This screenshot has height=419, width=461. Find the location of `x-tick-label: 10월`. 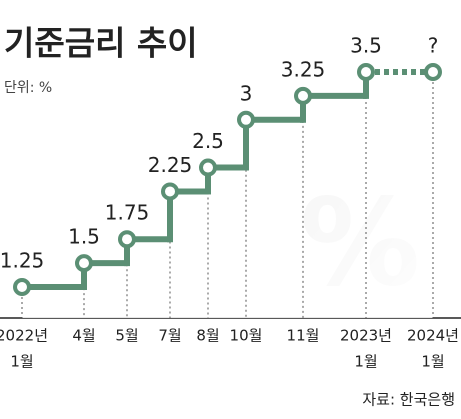

x-tick-label: 10월 is located at coordinates (246, 336).